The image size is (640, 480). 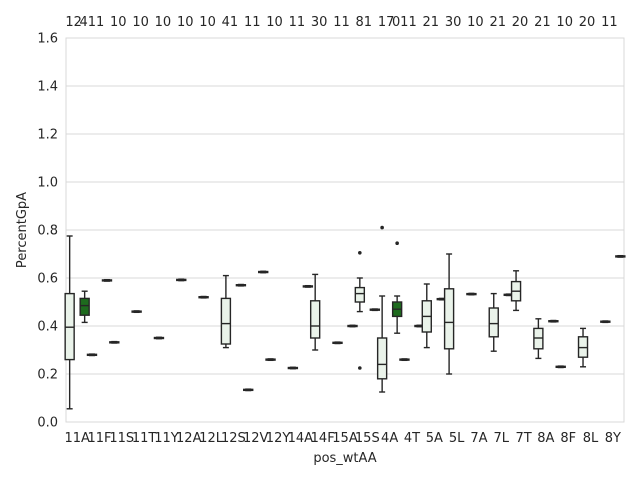 I want to click on count-label: 4, so click(x=84, y=22).